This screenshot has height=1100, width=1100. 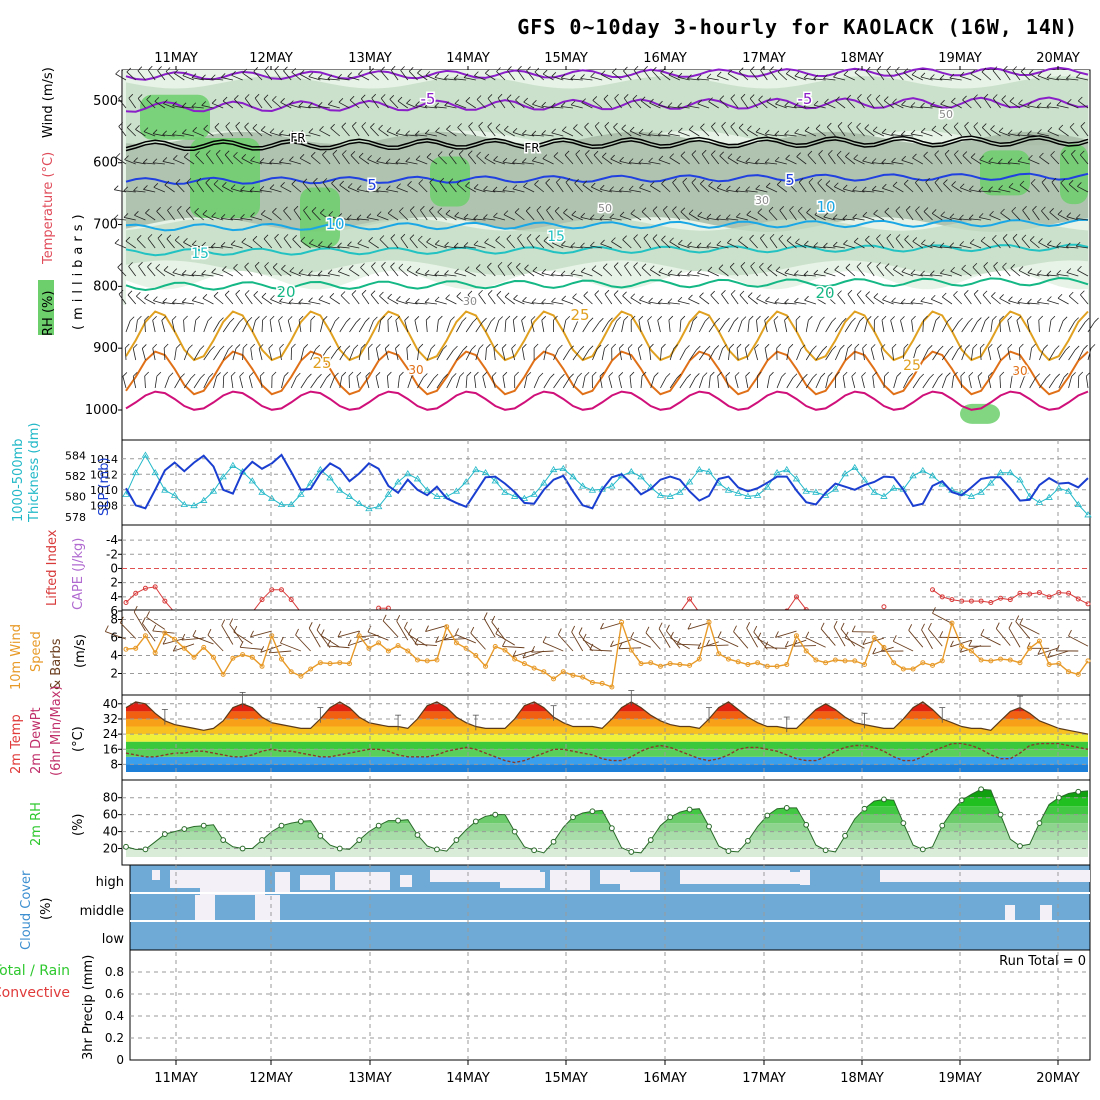 I want to click on temp-band, so click(x=607, y=753).